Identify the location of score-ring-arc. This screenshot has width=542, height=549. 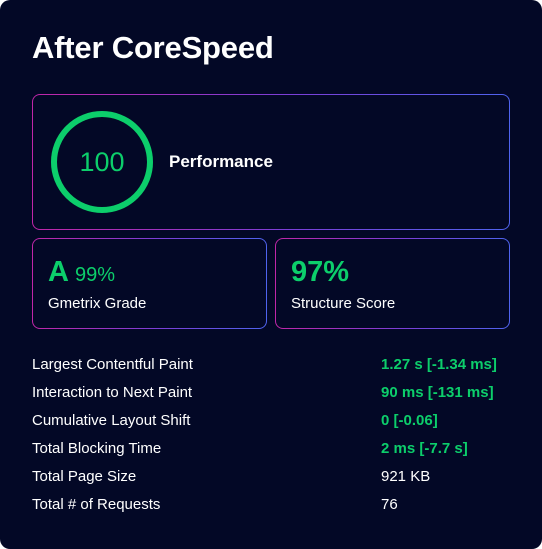
(102, 162).